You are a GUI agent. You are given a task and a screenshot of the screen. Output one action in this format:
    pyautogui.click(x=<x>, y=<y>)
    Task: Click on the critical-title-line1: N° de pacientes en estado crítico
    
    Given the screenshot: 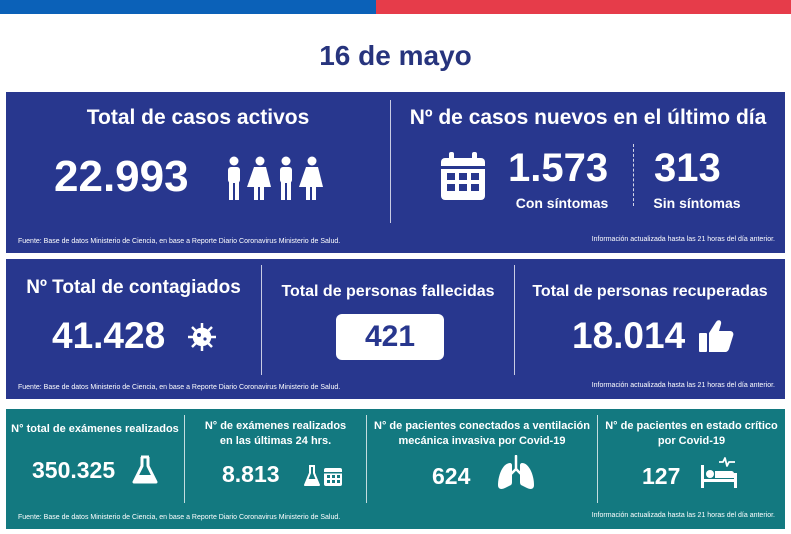 What is the action you would take?
    pyautogui.click(x=691, y=426)
    